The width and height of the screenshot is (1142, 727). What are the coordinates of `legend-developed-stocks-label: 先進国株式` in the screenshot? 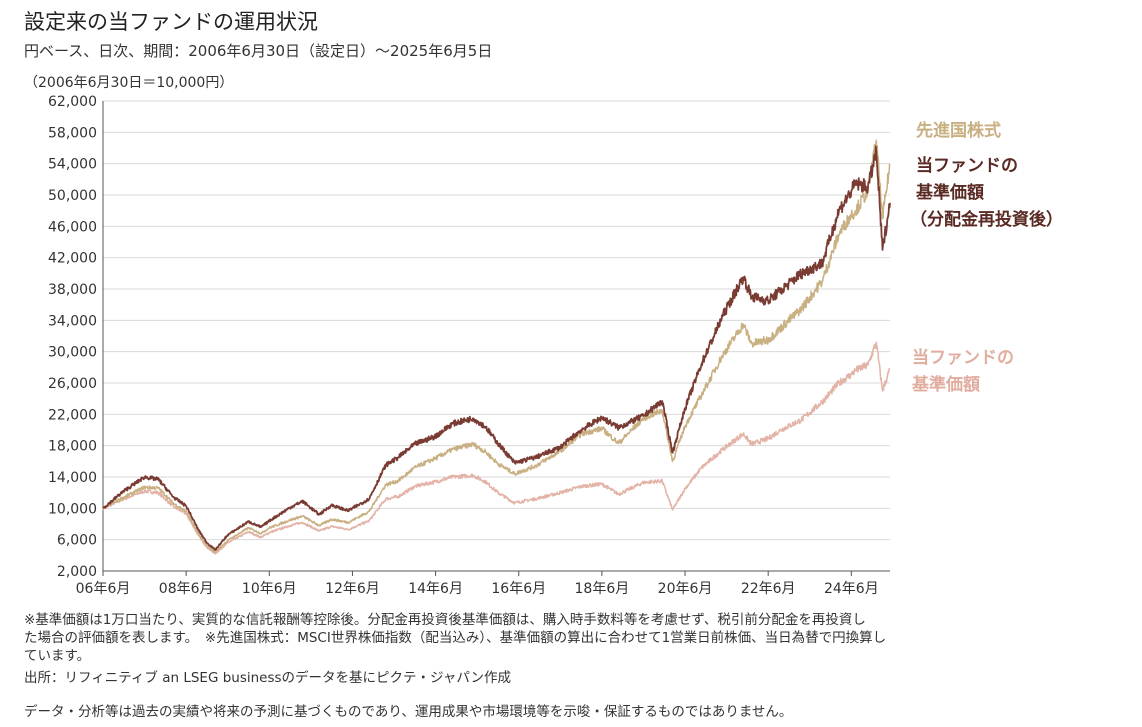 It's located at (958, 131).